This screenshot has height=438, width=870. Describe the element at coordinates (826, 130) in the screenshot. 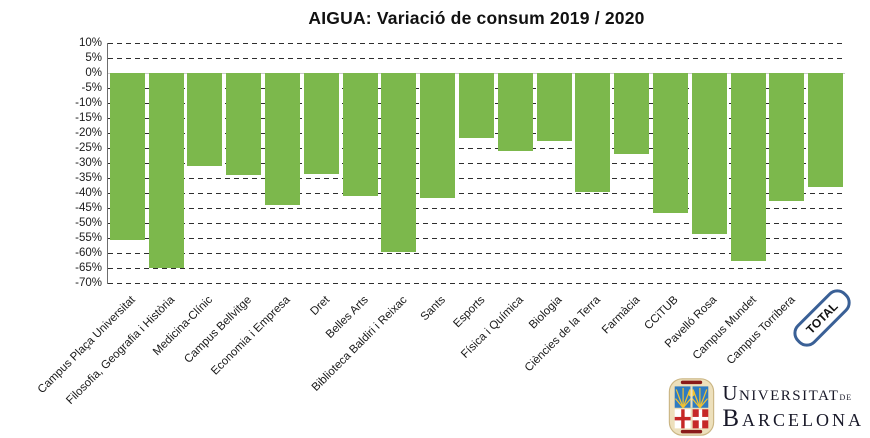

I see `bar-total` at that location.